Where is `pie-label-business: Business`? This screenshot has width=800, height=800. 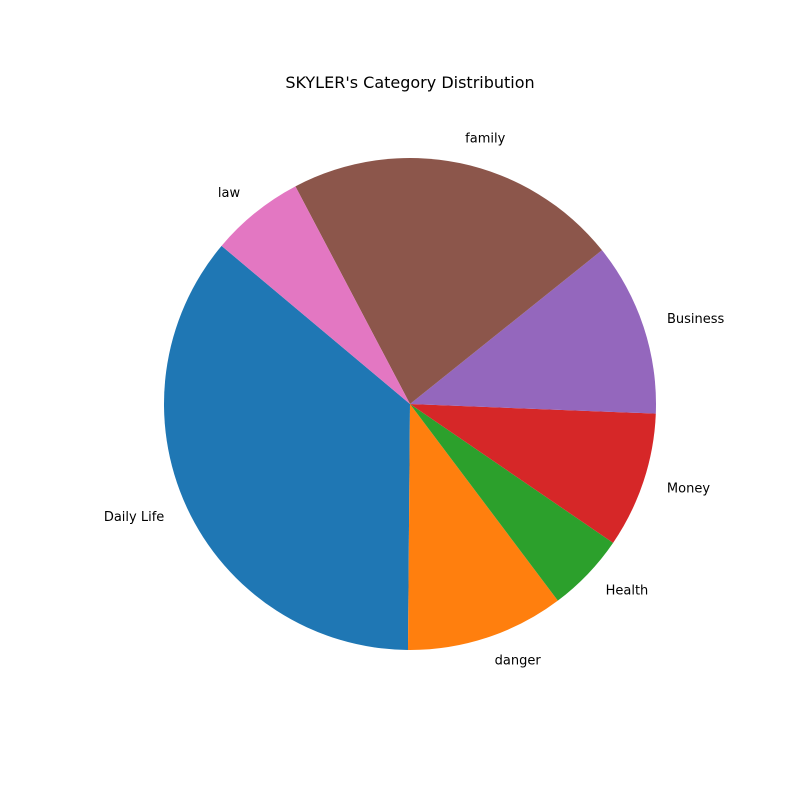
pie-label-business: Business is located at coordinates (696, 319).